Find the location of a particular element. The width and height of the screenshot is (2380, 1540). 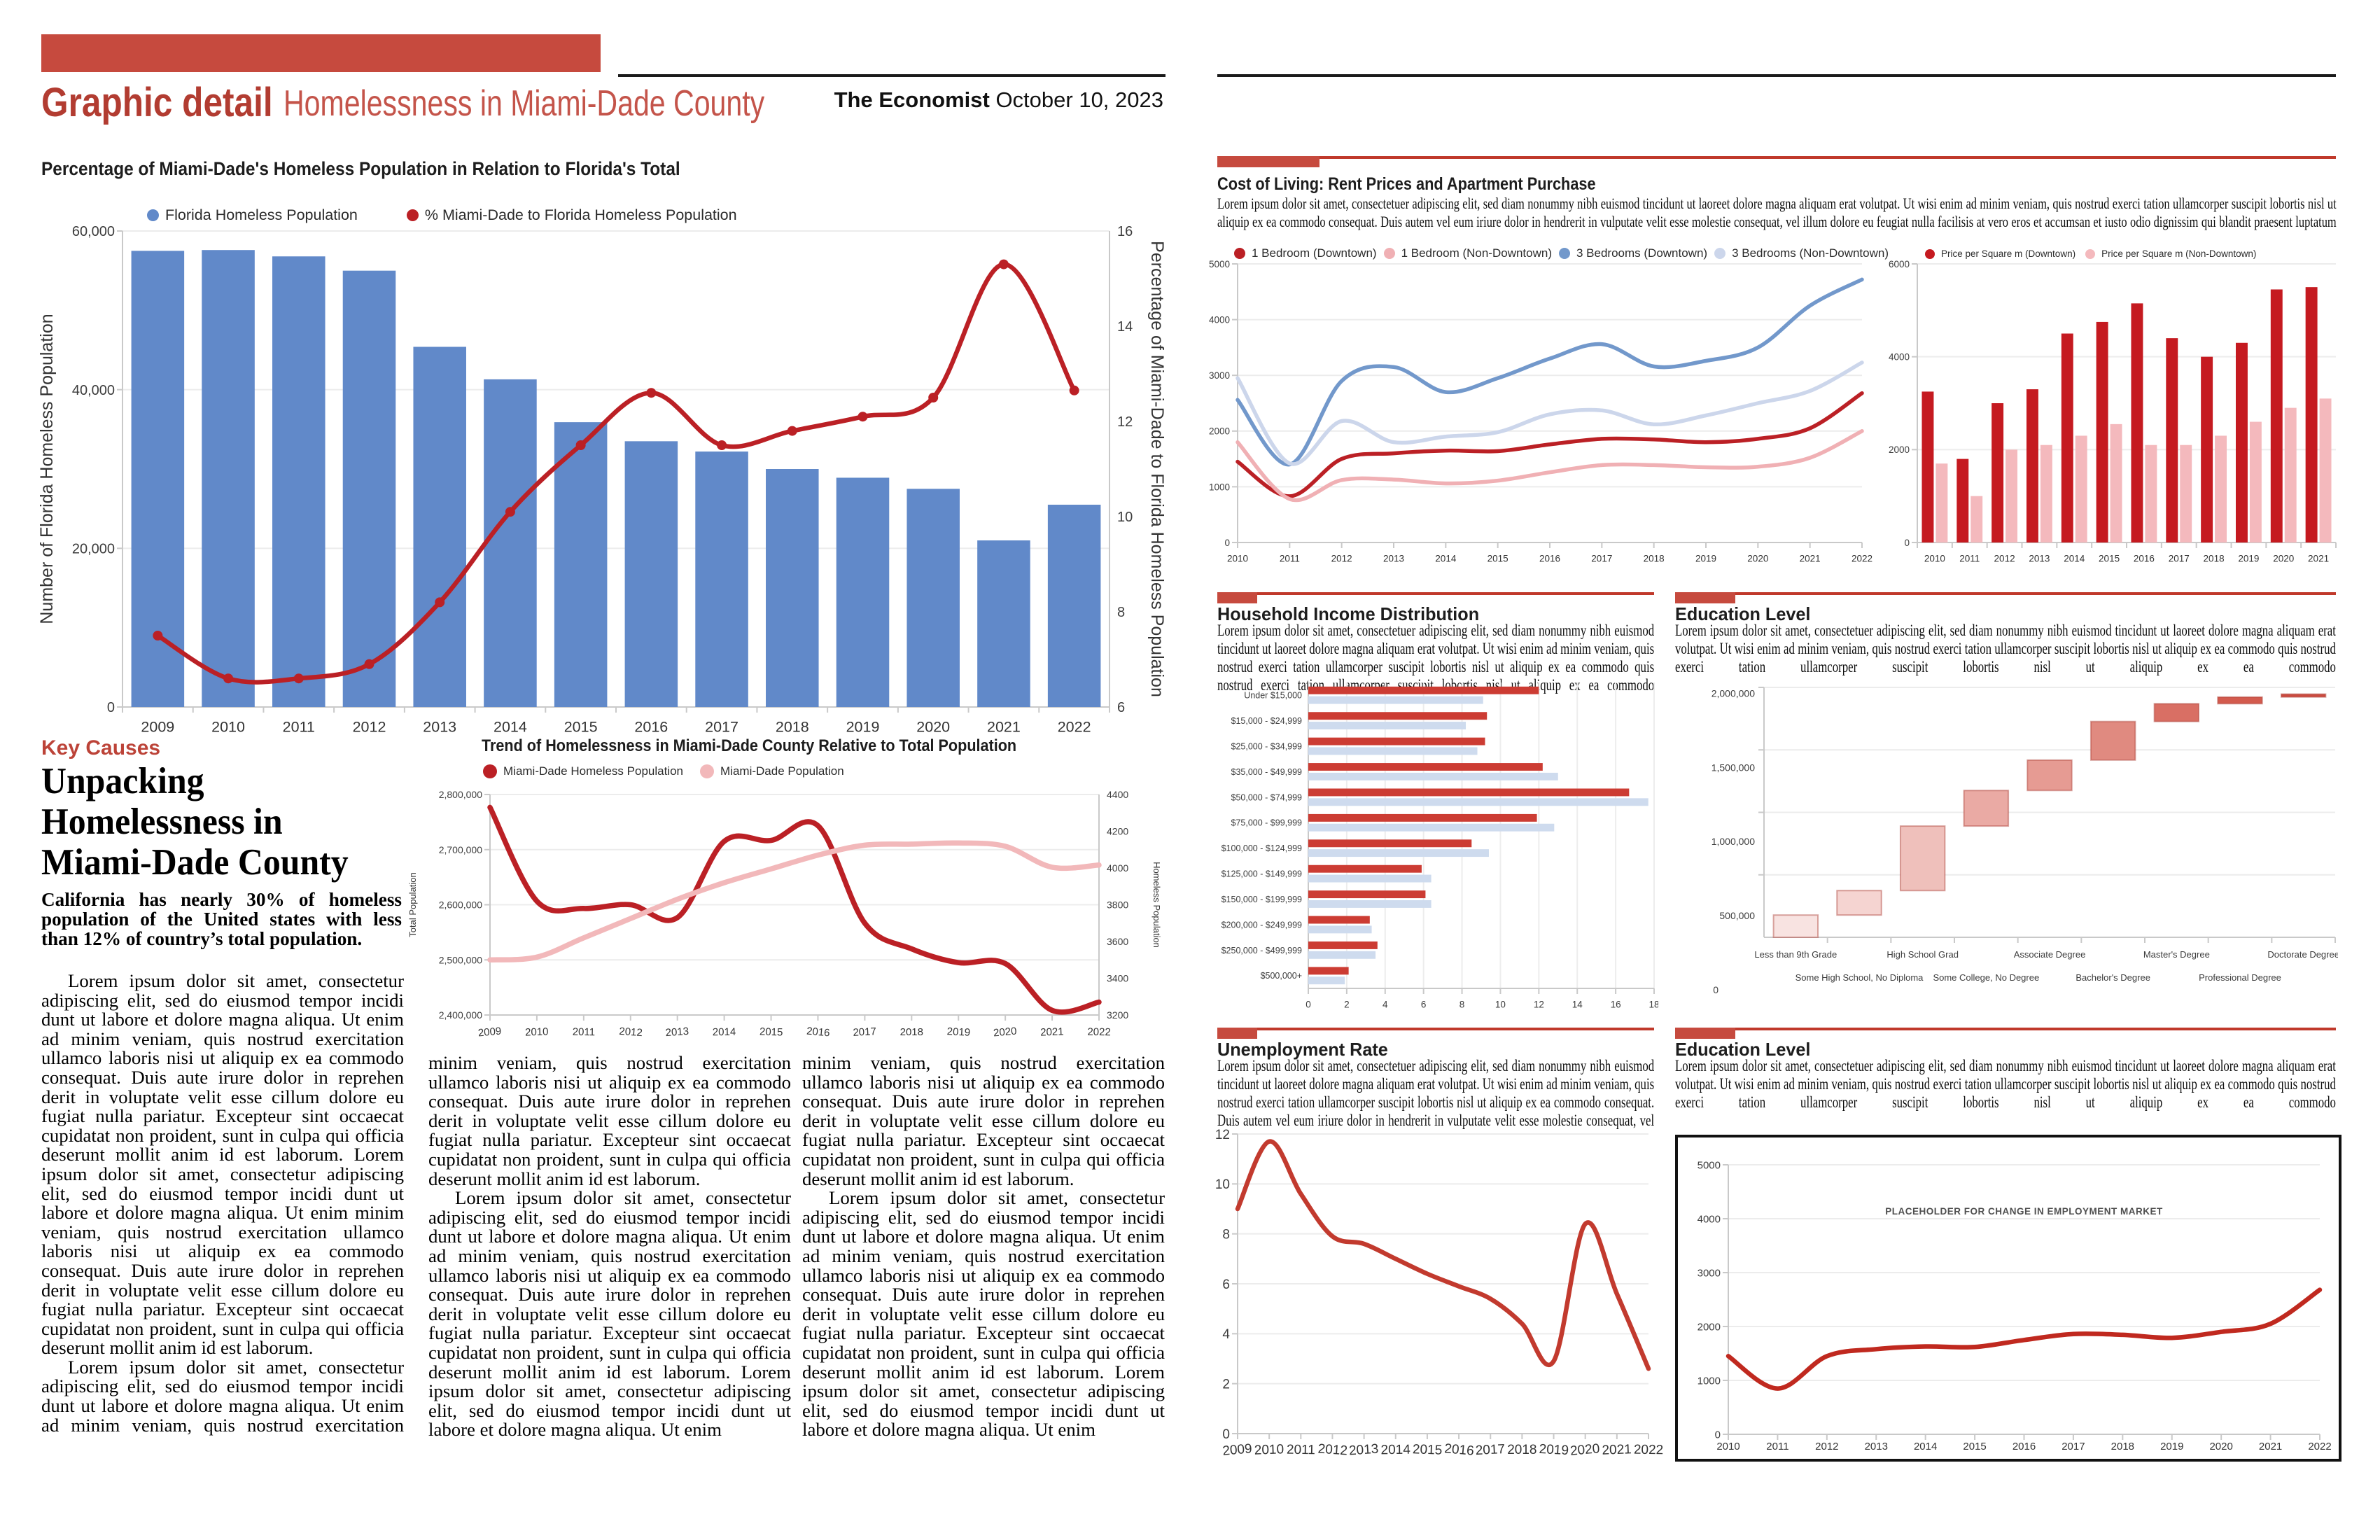

legend-label: 3 Bedrooms (Downtown) is located at coordinates (1642, 253).